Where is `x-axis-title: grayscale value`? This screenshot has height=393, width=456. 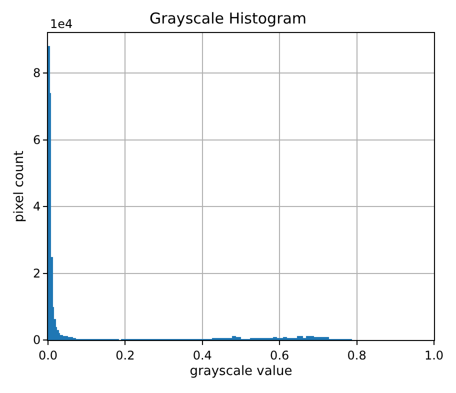
x-axis-title: grayscale value is located at coordinates (241, 371).